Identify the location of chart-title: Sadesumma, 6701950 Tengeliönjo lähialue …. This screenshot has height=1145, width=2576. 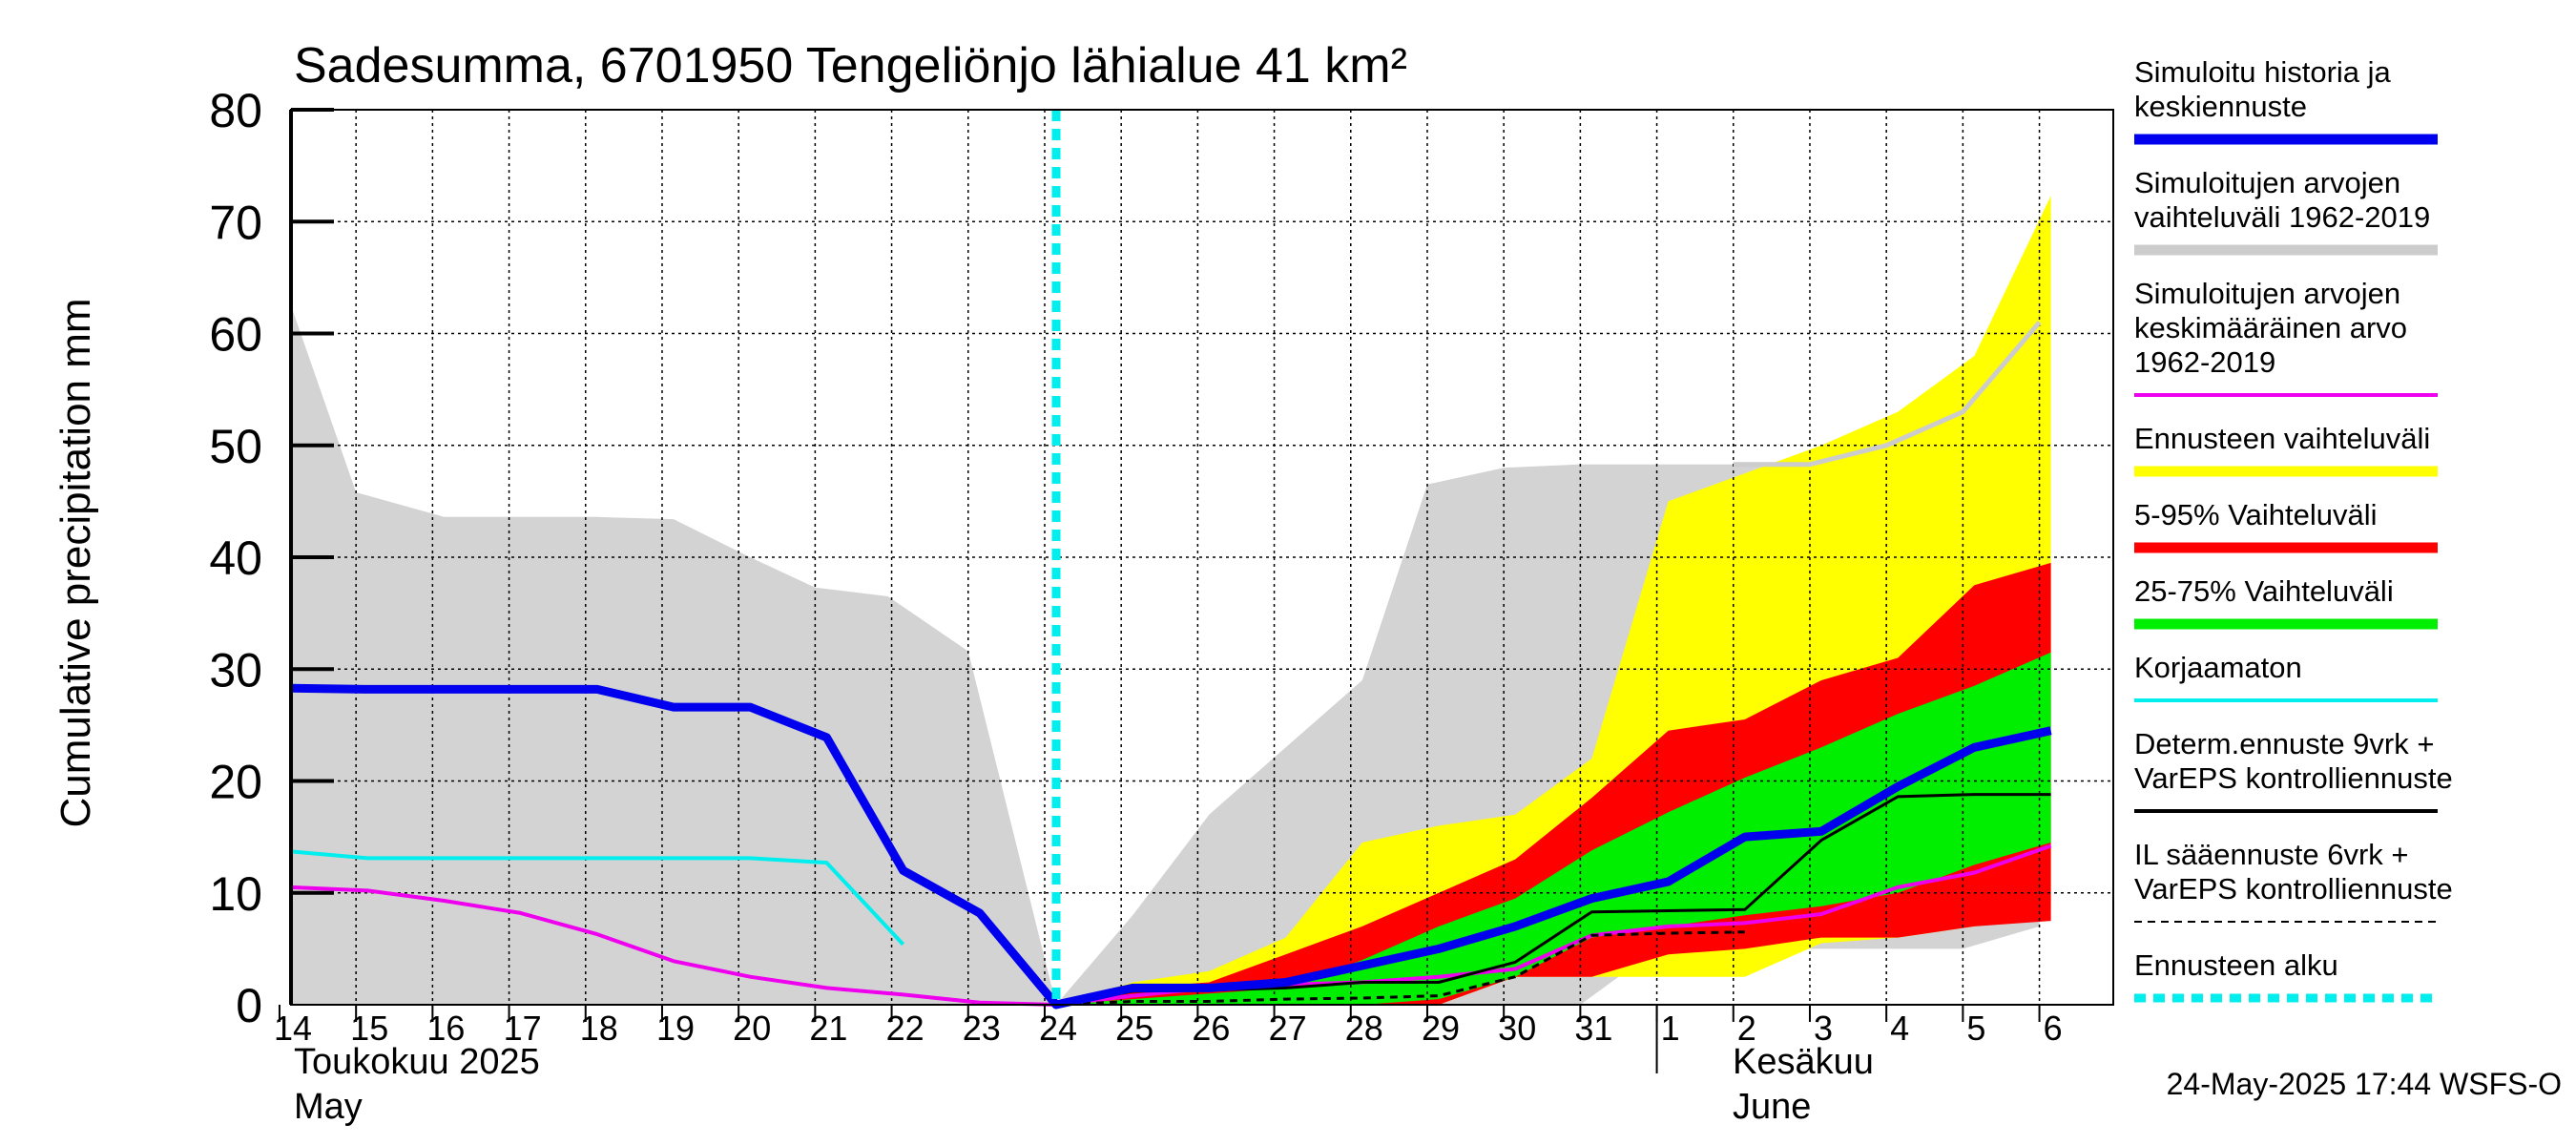
(850, 66).